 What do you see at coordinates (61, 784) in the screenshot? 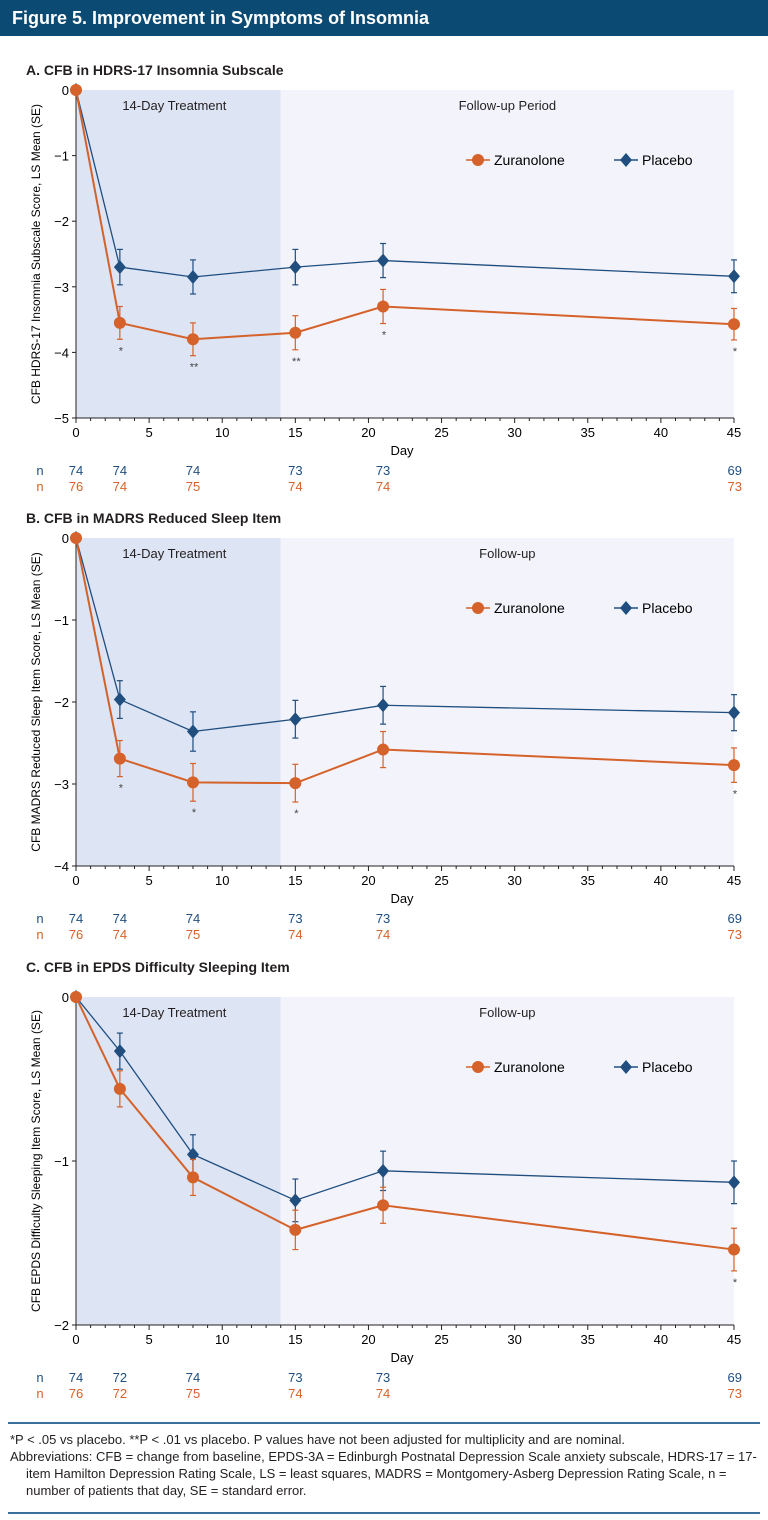
I see `y-tick-label: −3` at bounding box center [61, 784].